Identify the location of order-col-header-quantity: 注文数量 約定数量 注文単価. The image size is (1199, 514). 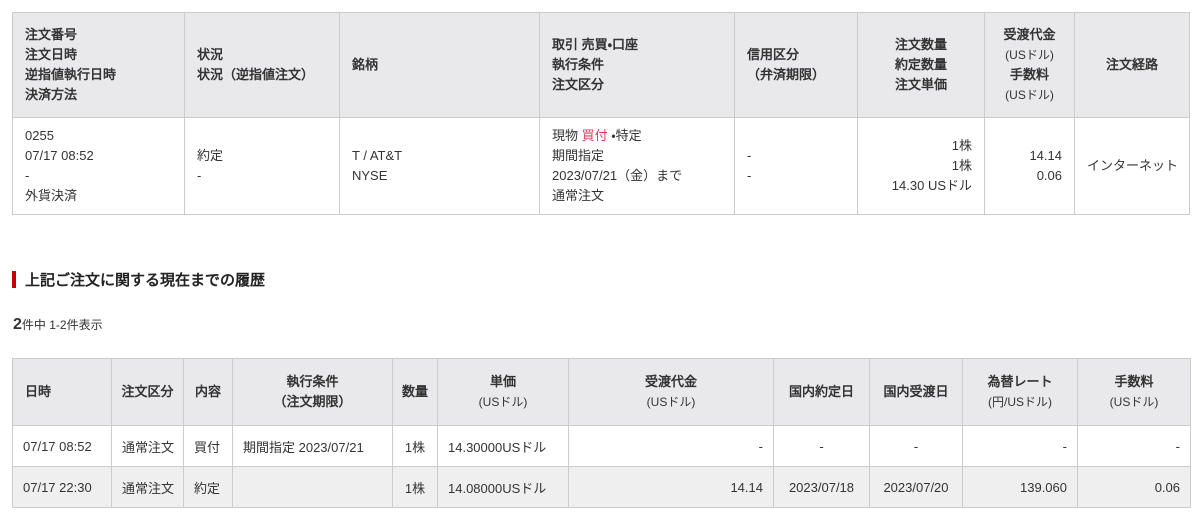
(921, 65).